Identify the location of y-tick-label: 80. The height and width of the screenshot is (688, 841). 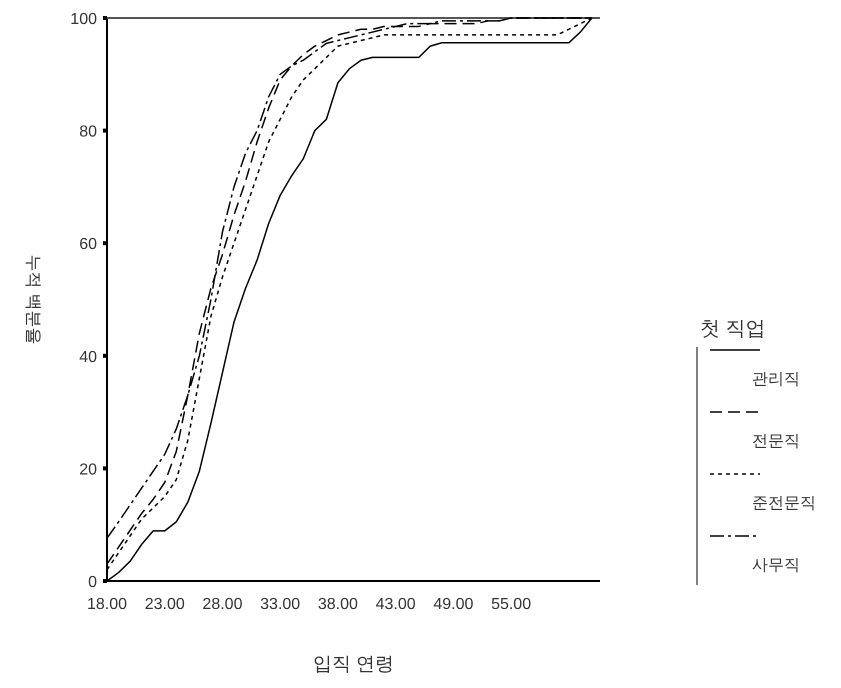
(88, 132).